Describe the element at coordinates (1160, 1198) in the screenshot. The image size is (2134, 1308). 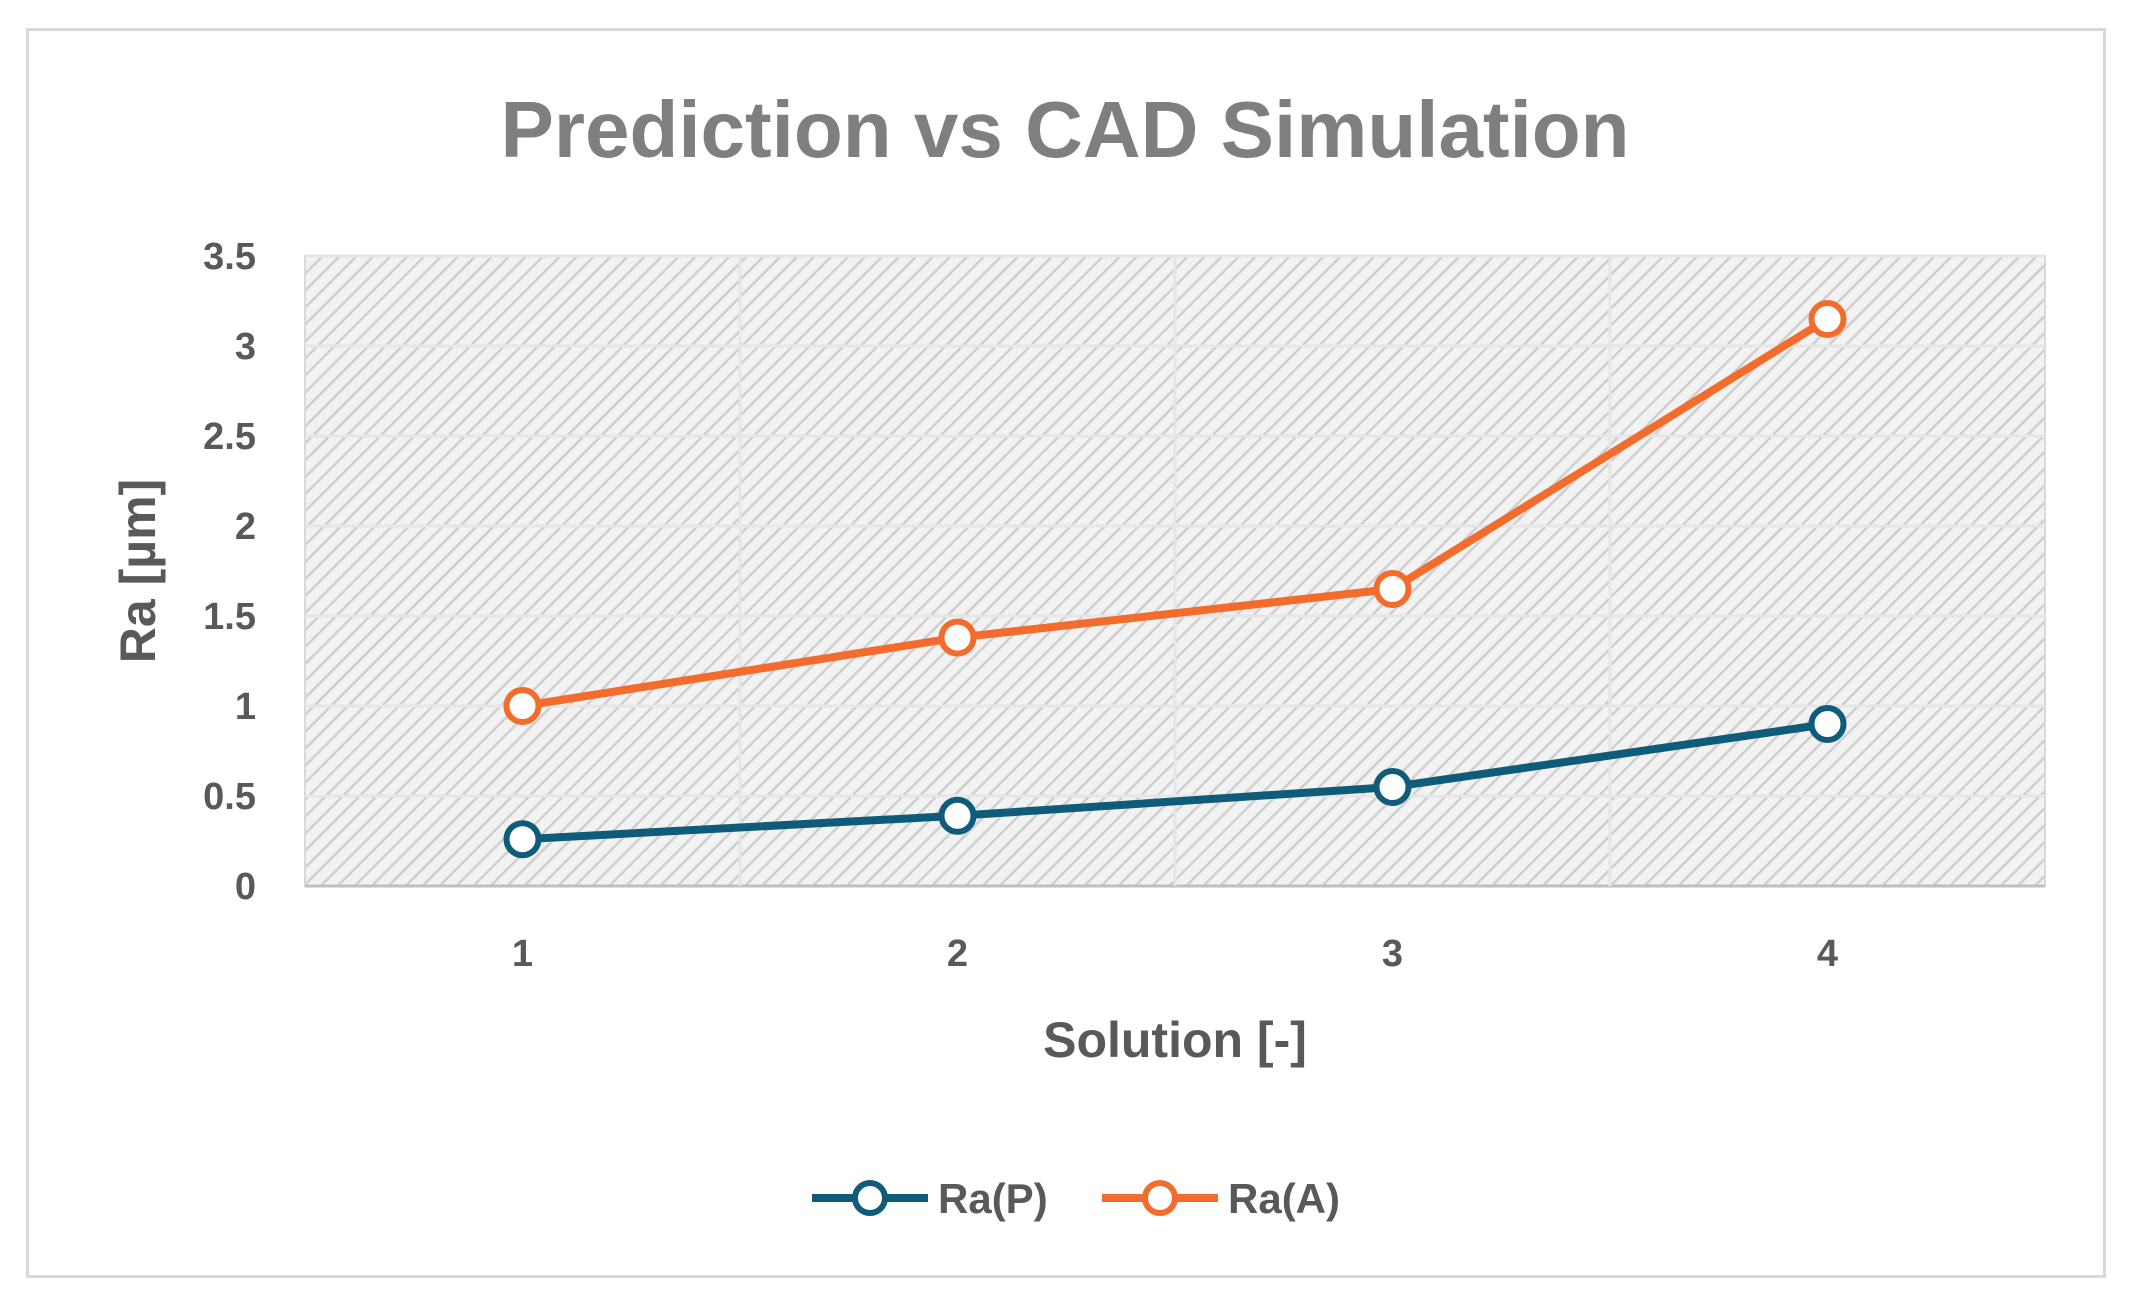
I see `legend-marker-ra-a` at that location.